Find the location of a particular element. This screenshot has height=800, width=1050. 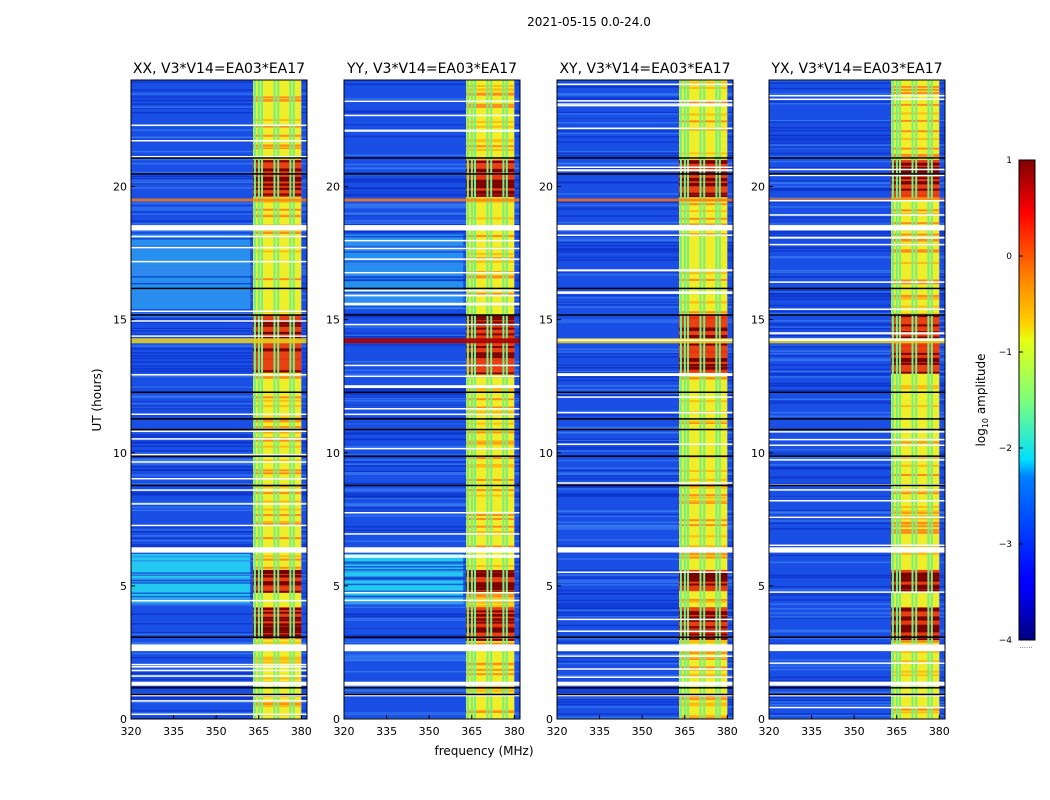

figure-suptitle: 2021-05-15 0.0-24.0 is located at coordinates (589, 22).